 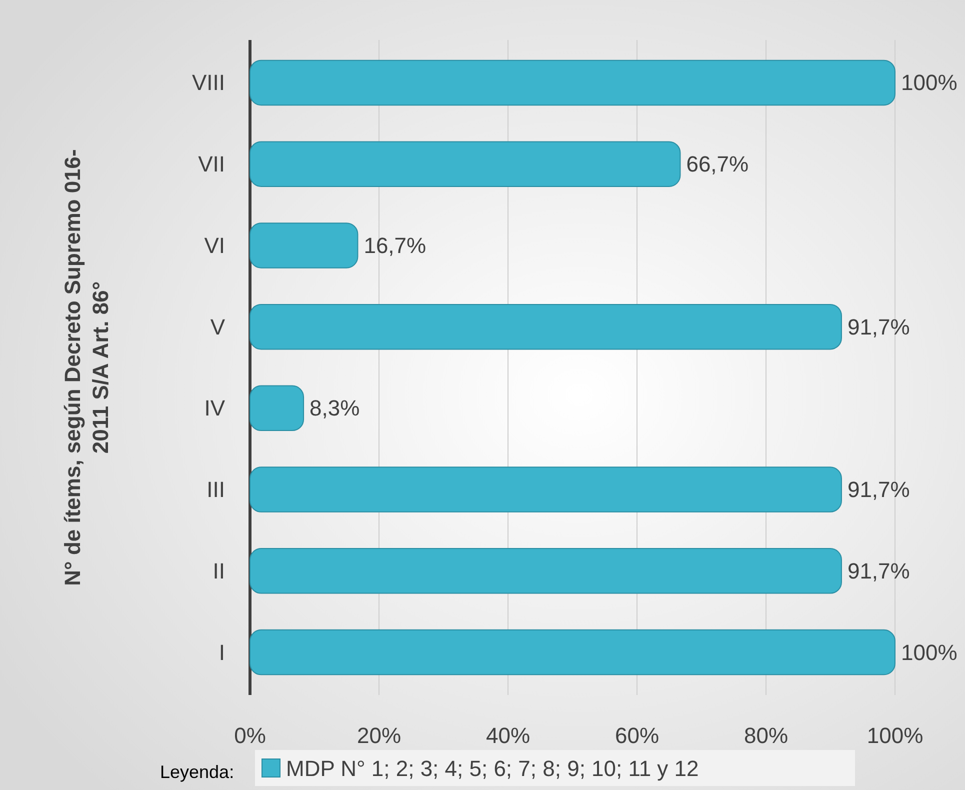 I want to click on x-tick-label: 0%, so click(x=250, y=735).